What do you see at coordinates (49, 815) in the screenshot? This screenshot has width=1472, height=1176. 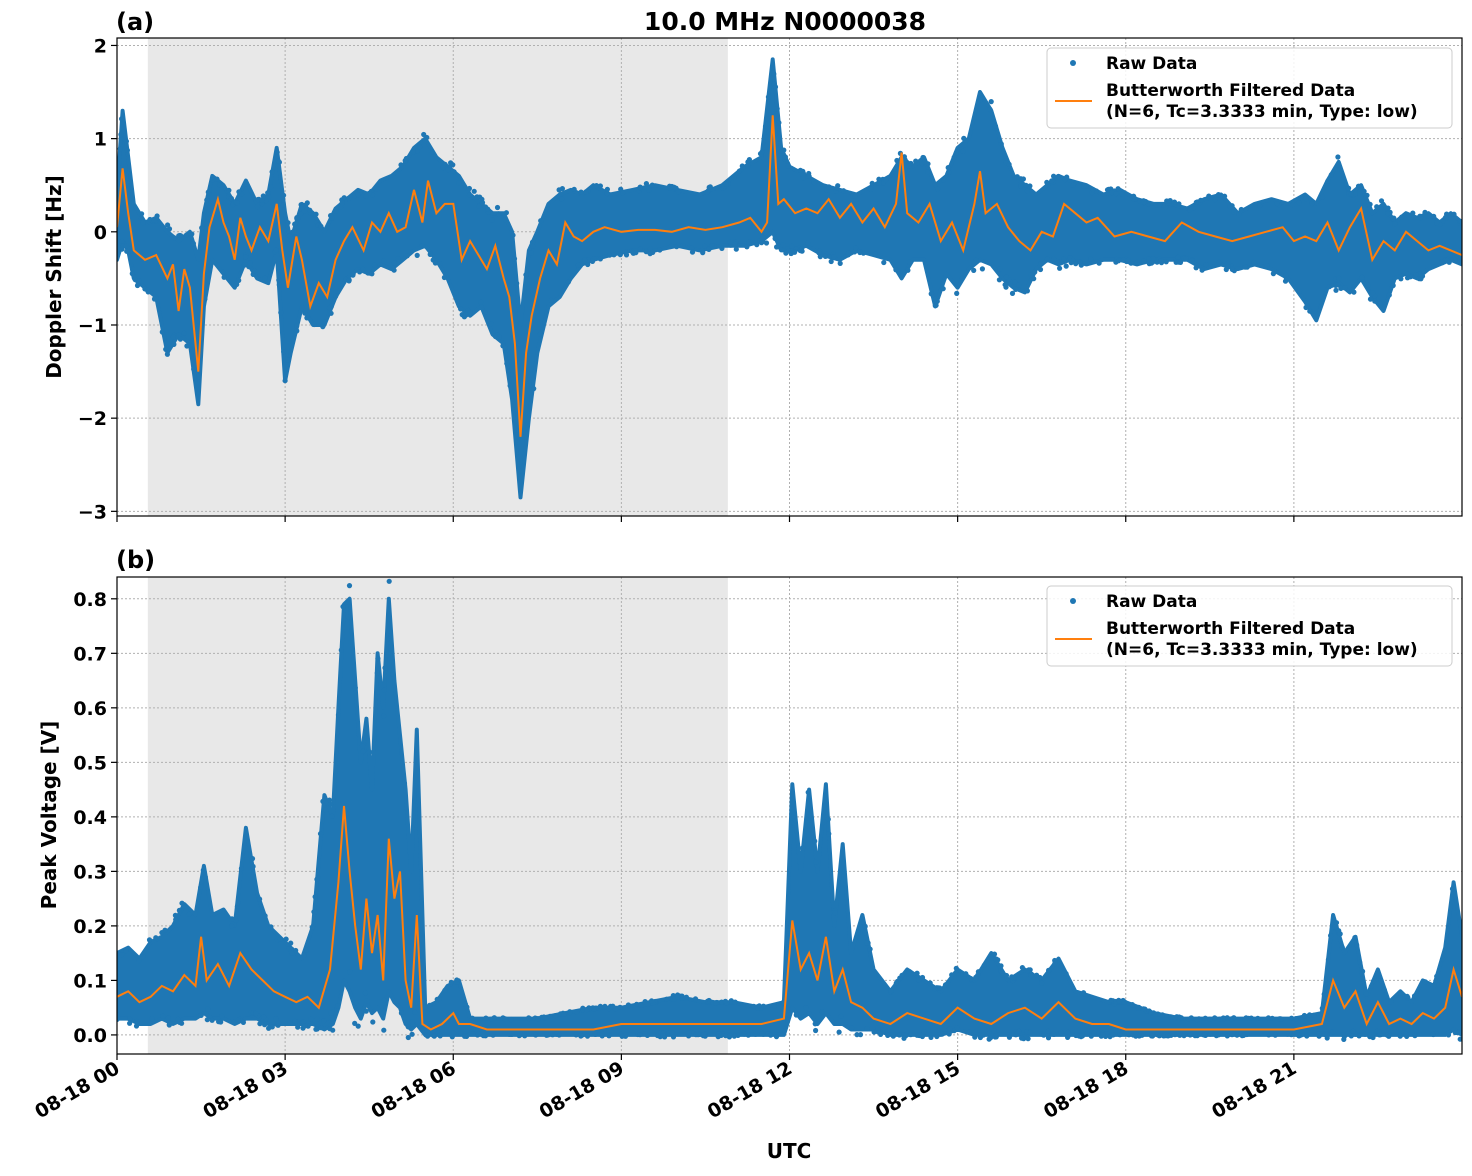 I see `panel-b-y-axis-label: Peak Voltage [V]` at bounding box center [49, 815].